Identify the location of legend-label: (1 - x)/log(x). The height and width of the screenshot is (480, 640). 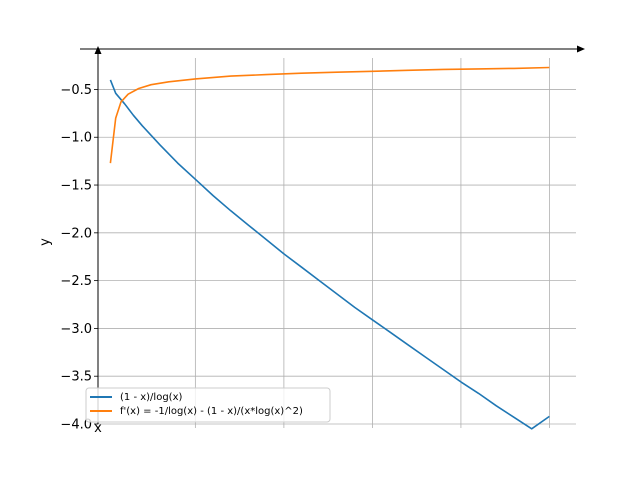
(151, 397).